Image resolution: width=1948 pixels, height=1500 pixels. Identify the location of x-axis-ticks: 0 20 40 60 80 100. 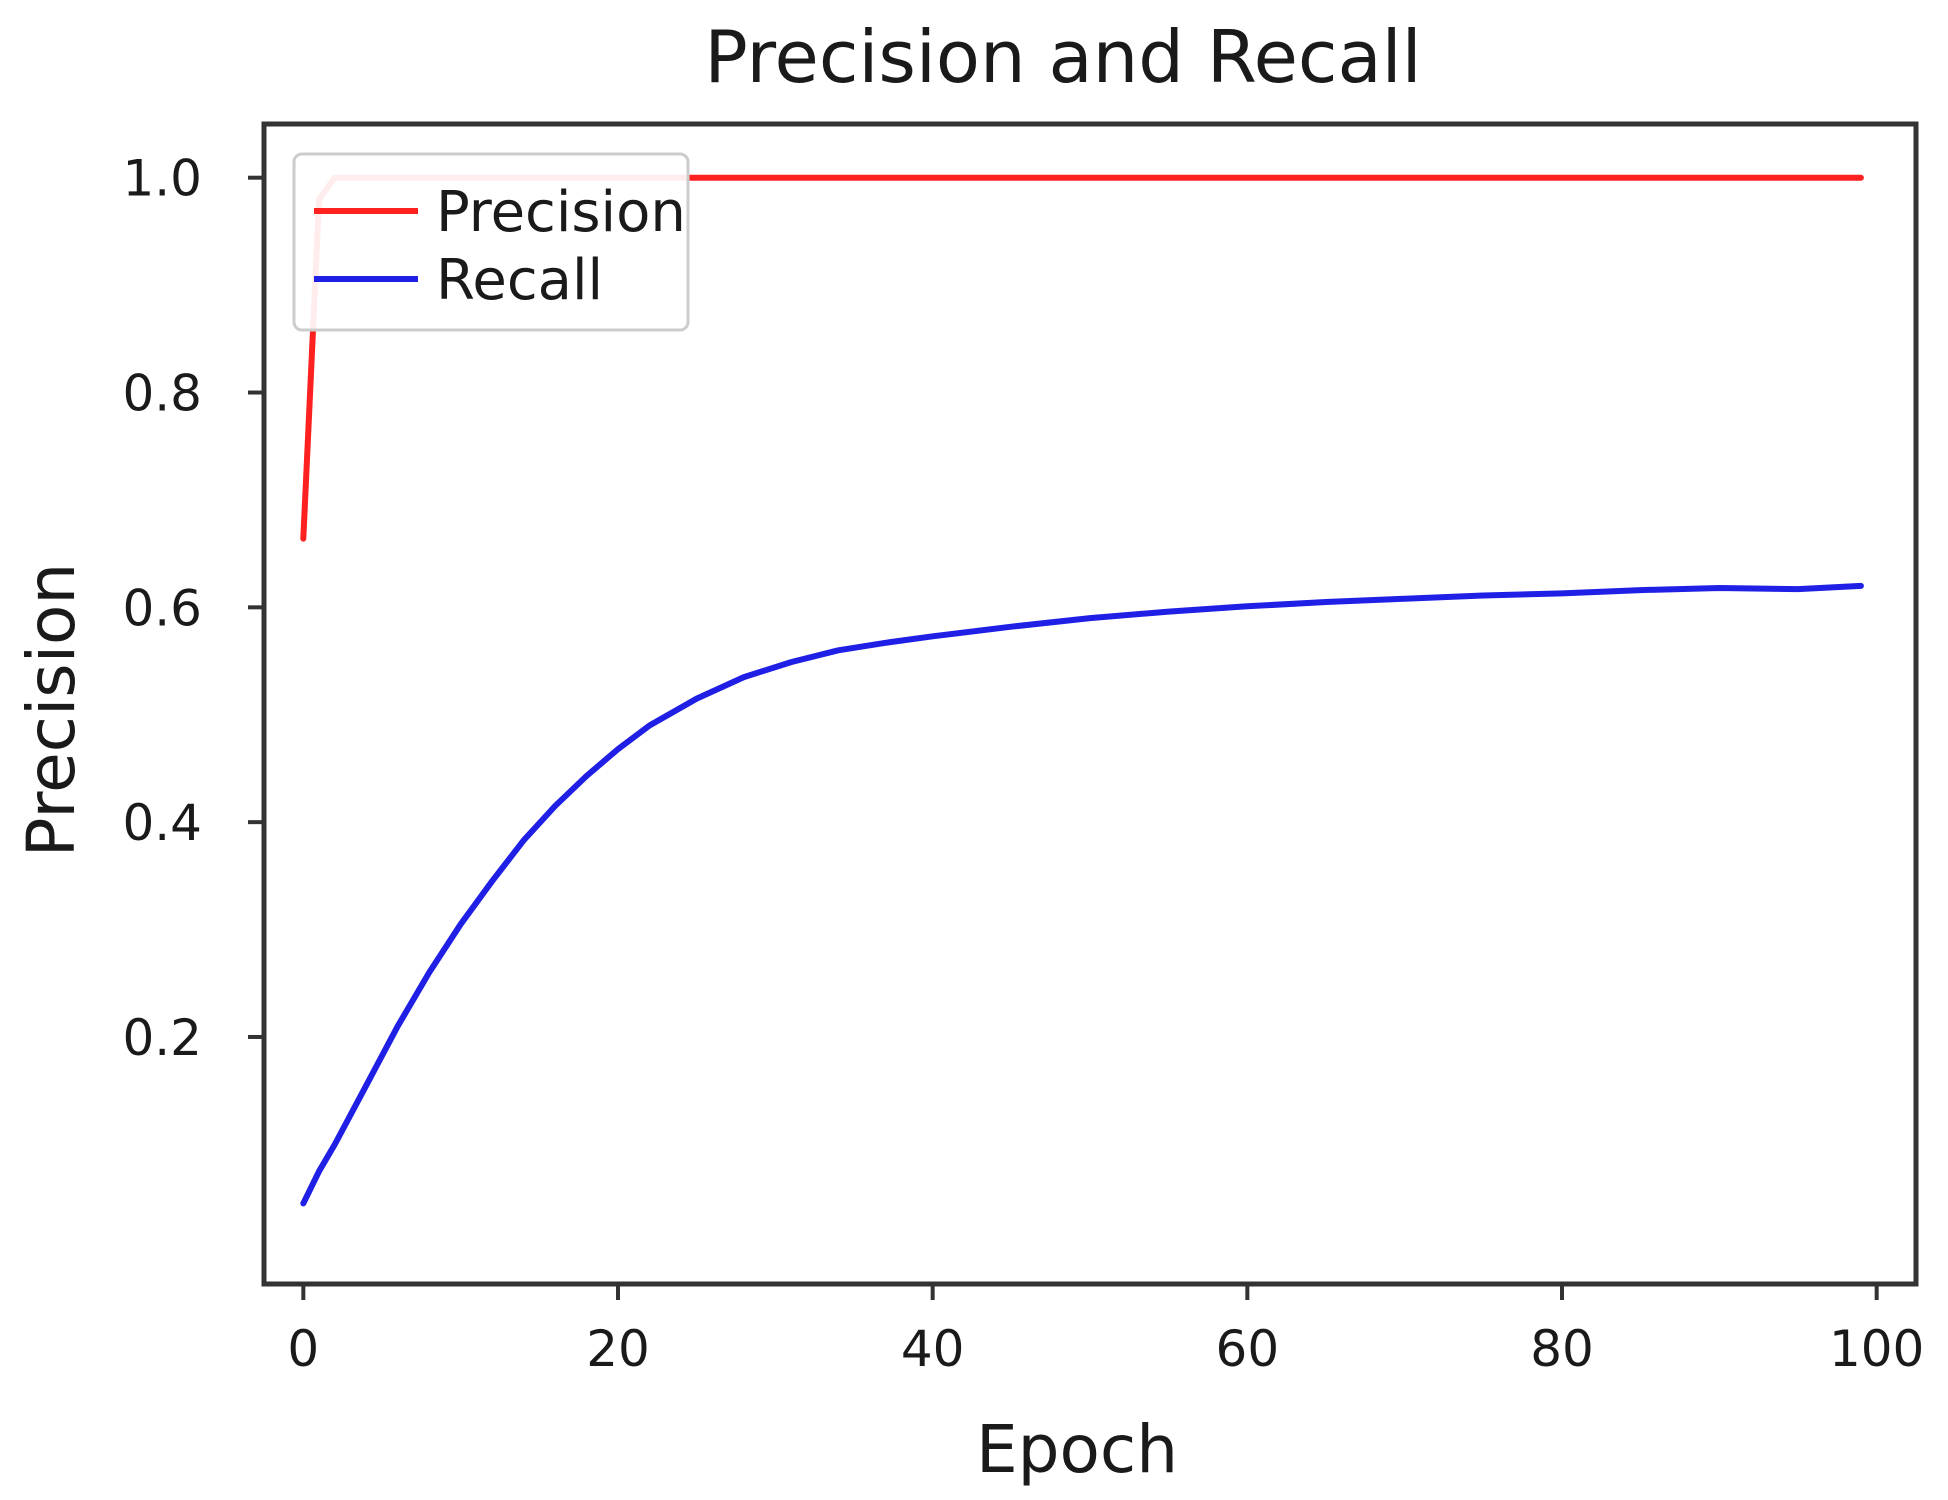
(1105, 1331).